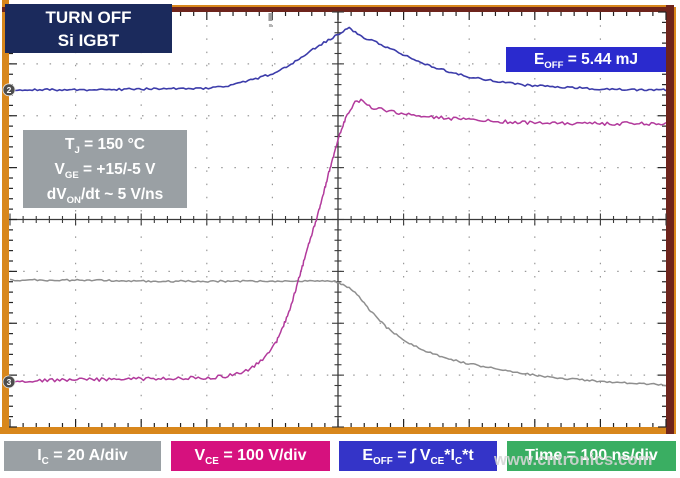 This screenshot has width=680, height=478. What do you see at coordinates (105, 171) in the screenshot?
I see `condition-vge: VGE = +15/-5 V` at bounding box center [105, 171].